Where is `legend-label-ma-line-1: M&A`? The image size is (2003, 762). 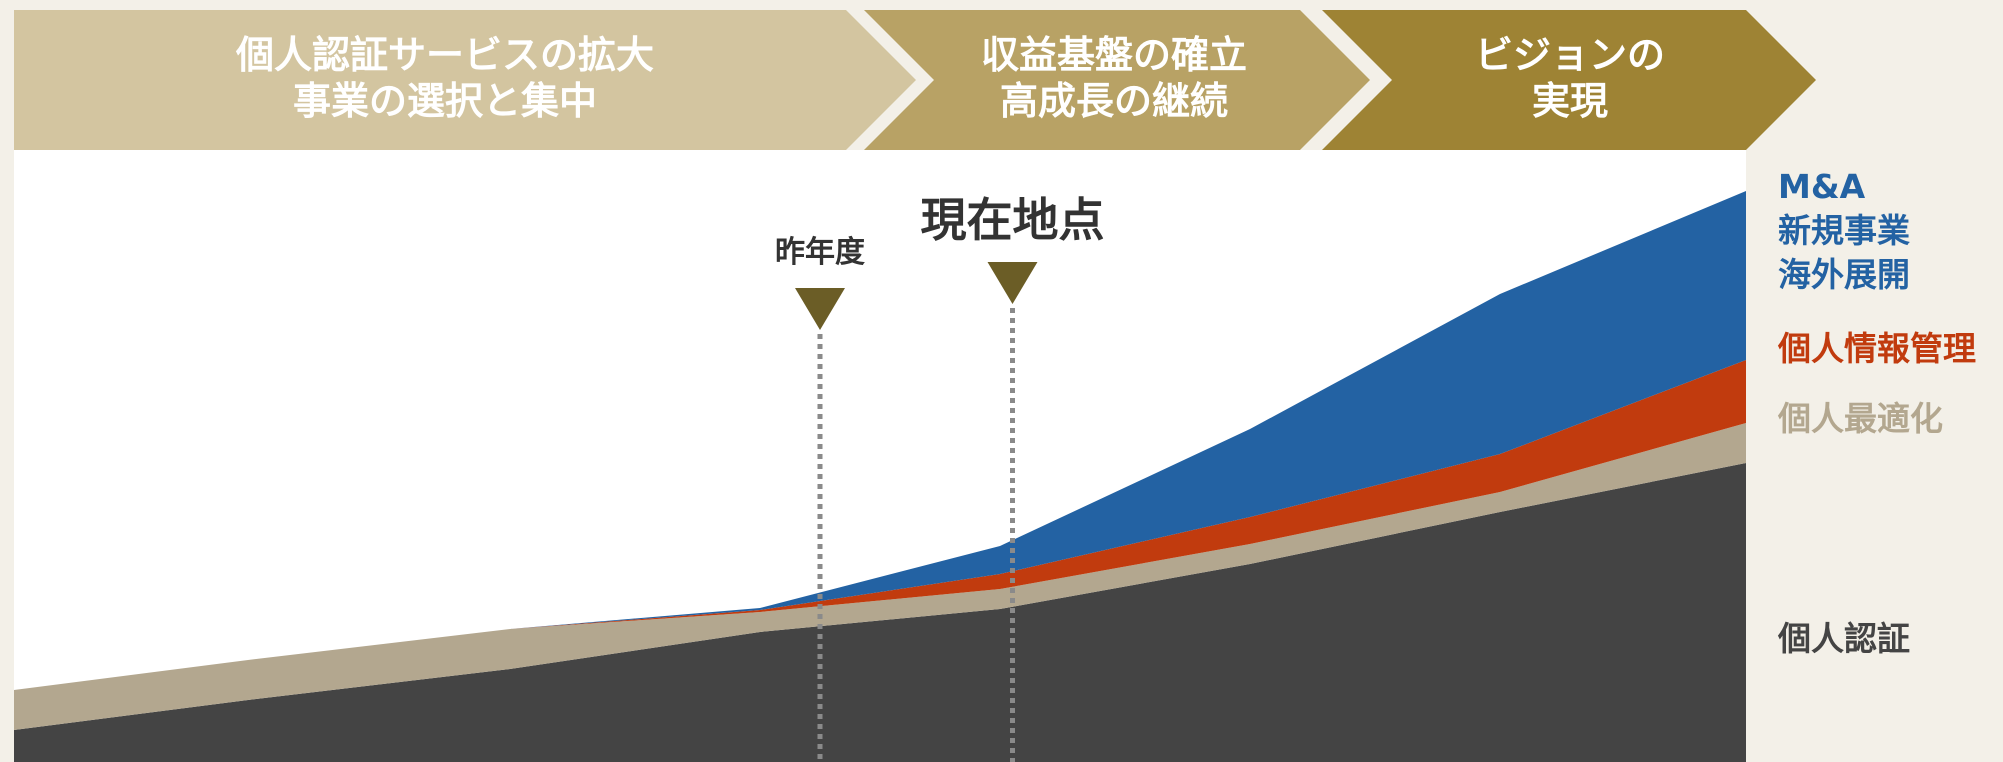
legend-label-ma-line-1: M&A is located at coordinates (1822, 186).